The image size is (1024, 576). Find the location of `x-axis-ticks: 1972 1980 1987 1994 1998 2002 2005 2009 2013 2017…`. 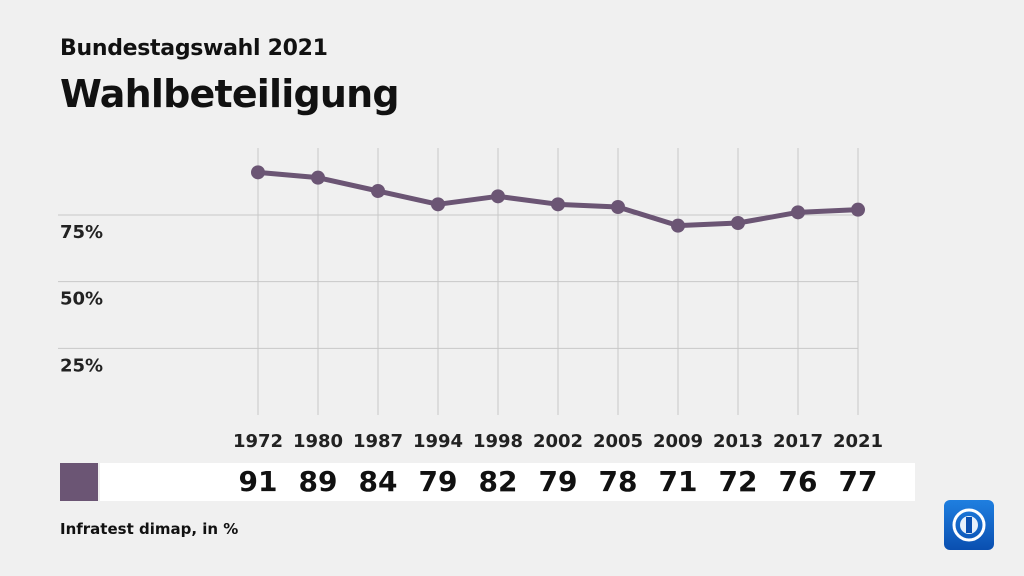

x-axis-ticks: 1972 1980 1987 1994 1998 2002 2005 2009 2013 2017… is located at coordinates (558, 441).